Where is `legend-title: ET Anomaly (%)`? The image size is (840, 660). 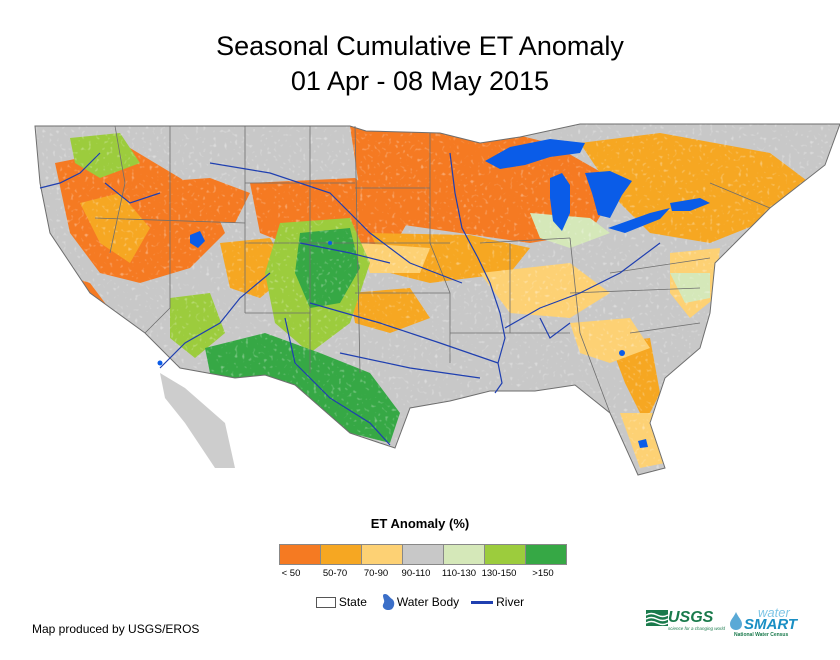
legend-title: ET Anomaly (%) is located at coordinates (420, 523).